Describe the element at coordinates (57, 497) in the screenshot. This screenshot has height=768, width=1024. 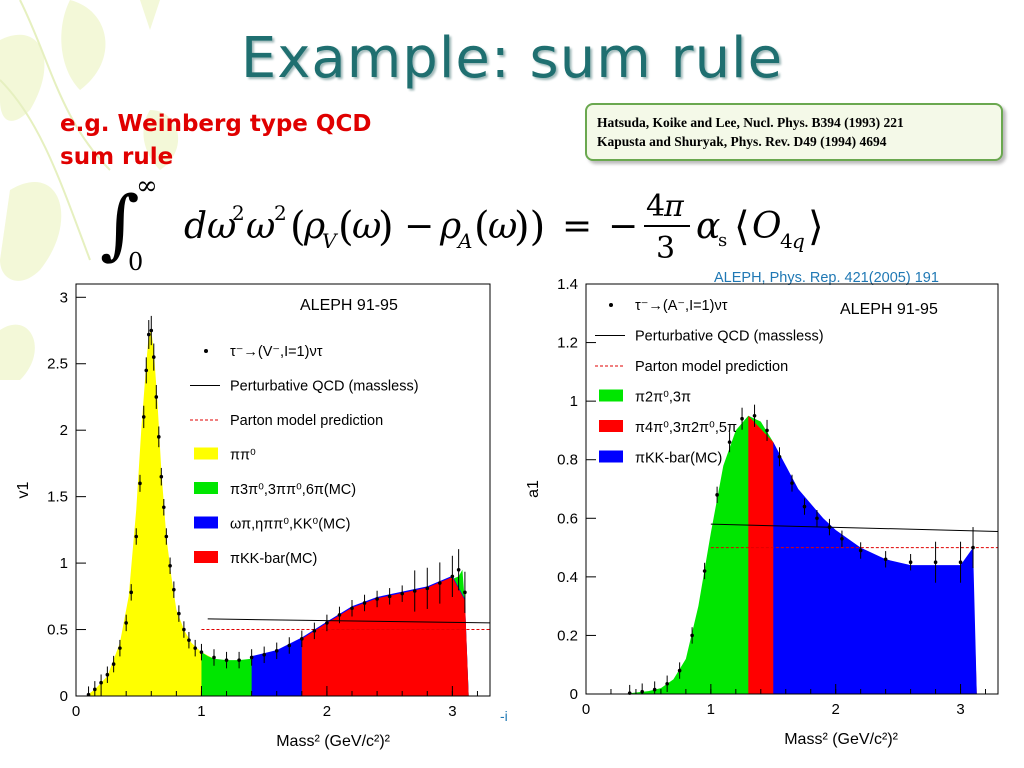
I see `y-tick-label: 1.5` at that location.